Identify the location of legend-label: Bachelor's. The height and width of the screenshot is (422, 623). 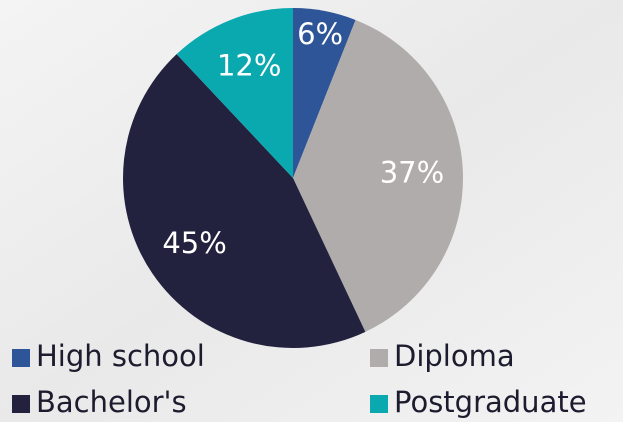
(111, 402).